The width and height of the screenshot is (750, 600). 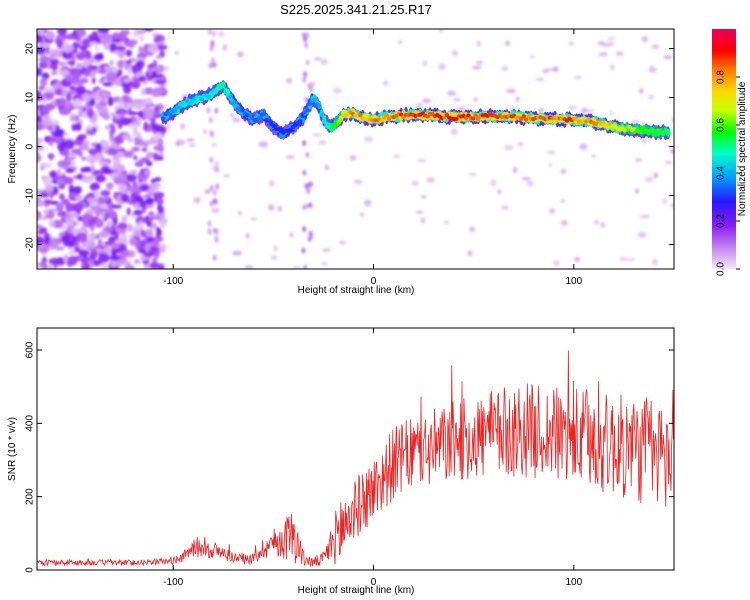 I want to click on snr-x-tick-label: 100, so click(x=573, y=582).